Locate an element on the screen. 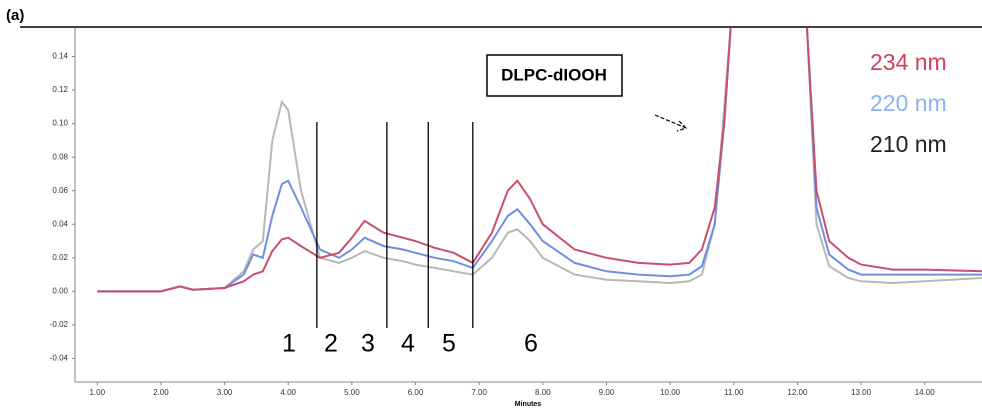 The width and height of the screenshot is (982, 417). annotation-box is located at coordinates (554, 75).